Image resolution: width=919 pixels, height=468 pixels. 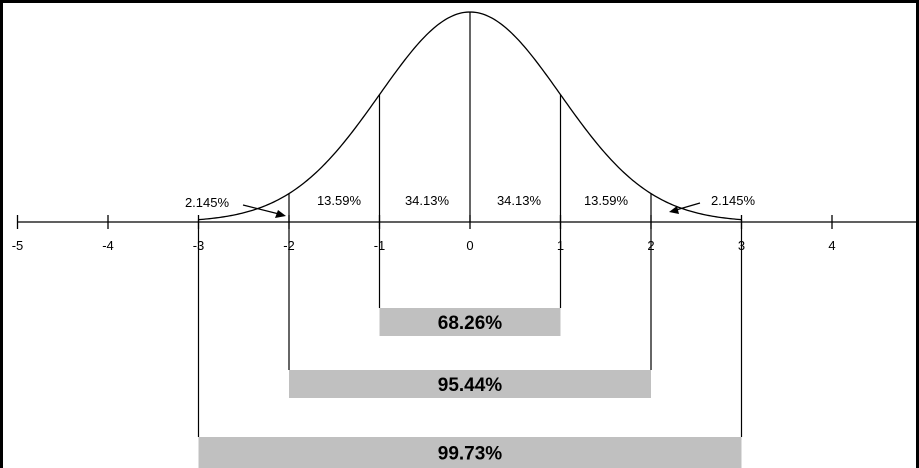 I want to click on segment-label-neg2-neg1: 13.59%, so click(x=339, y=200).